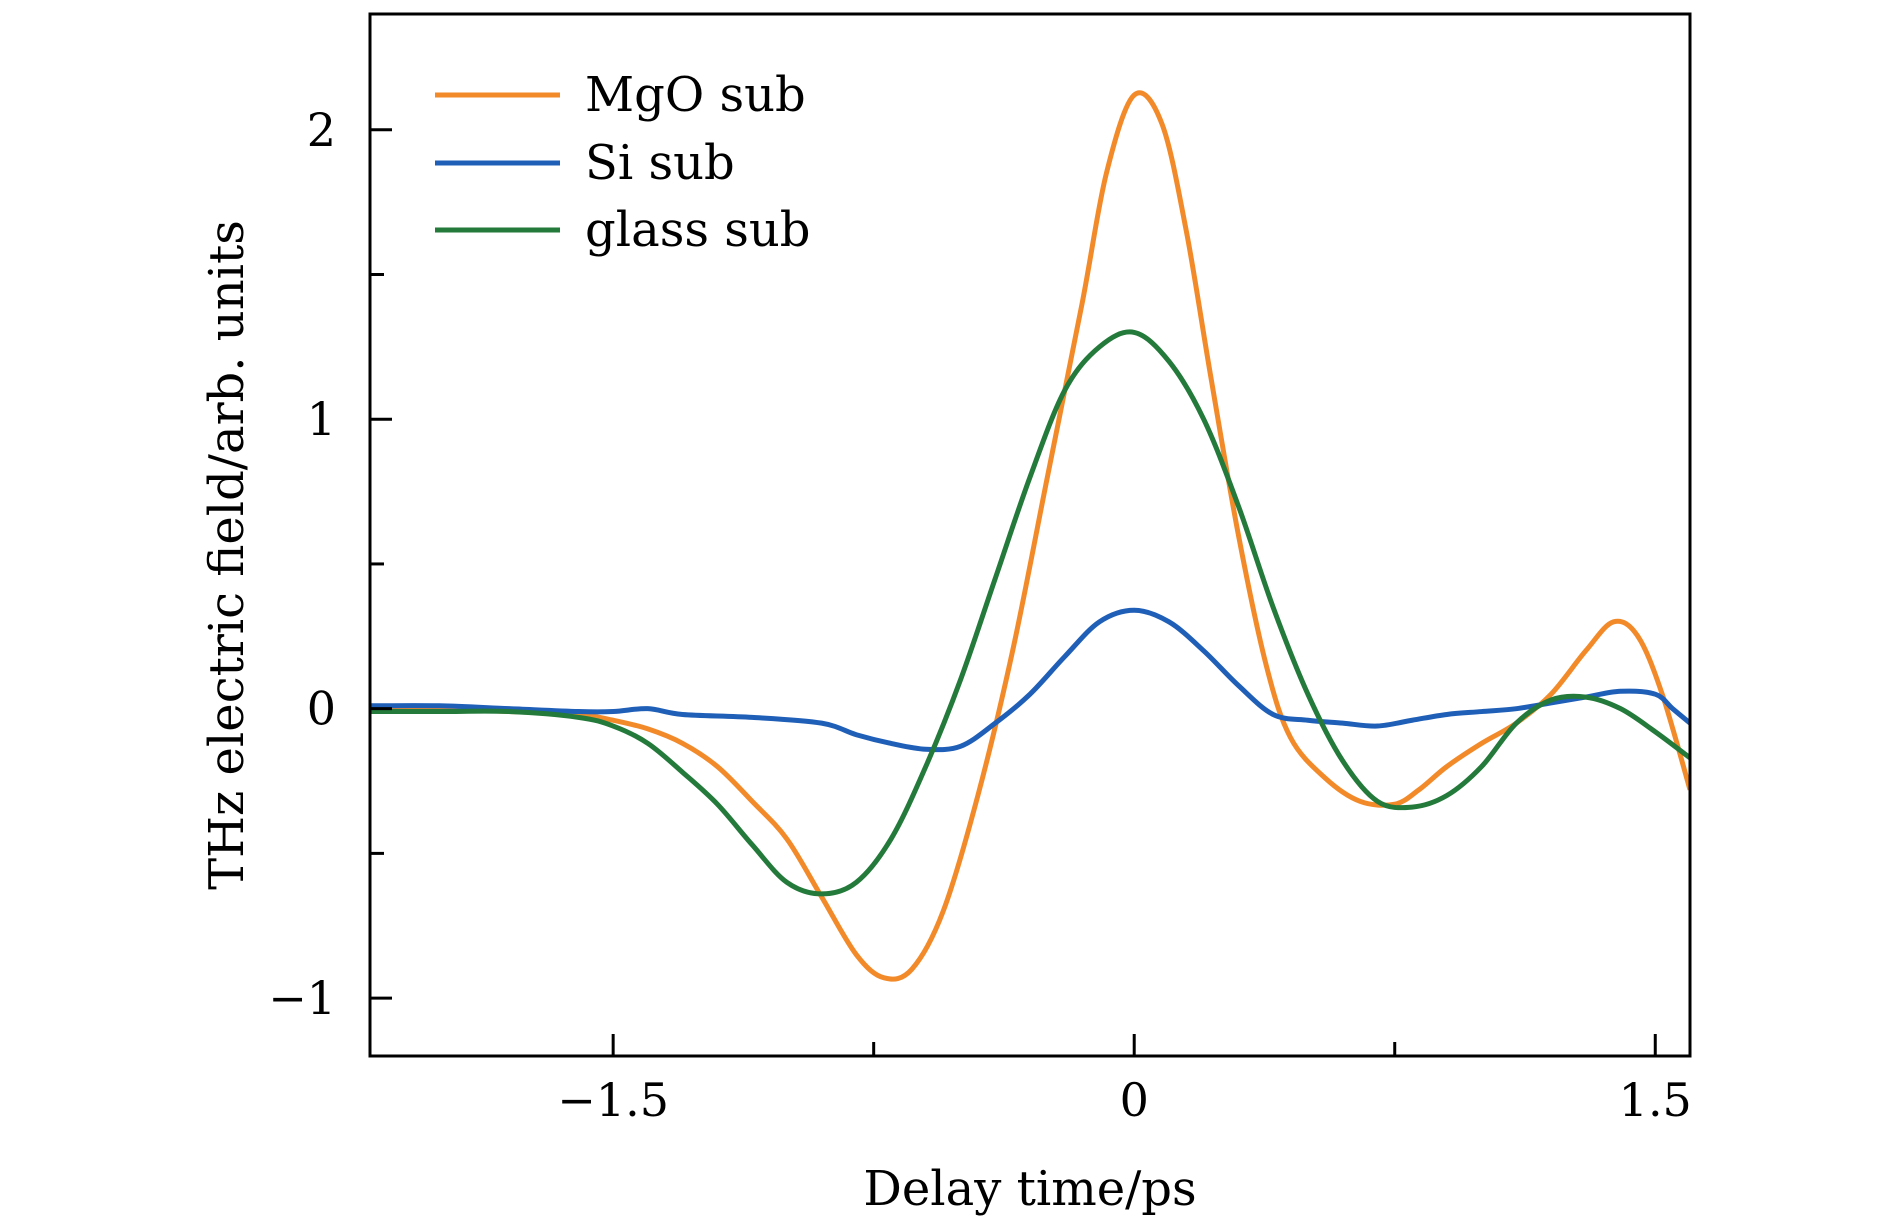  What do you see at coordinates (698, 230) in the screenshot?
I see `legend-label-glass: glass sub` at bounding box center [698, 230].